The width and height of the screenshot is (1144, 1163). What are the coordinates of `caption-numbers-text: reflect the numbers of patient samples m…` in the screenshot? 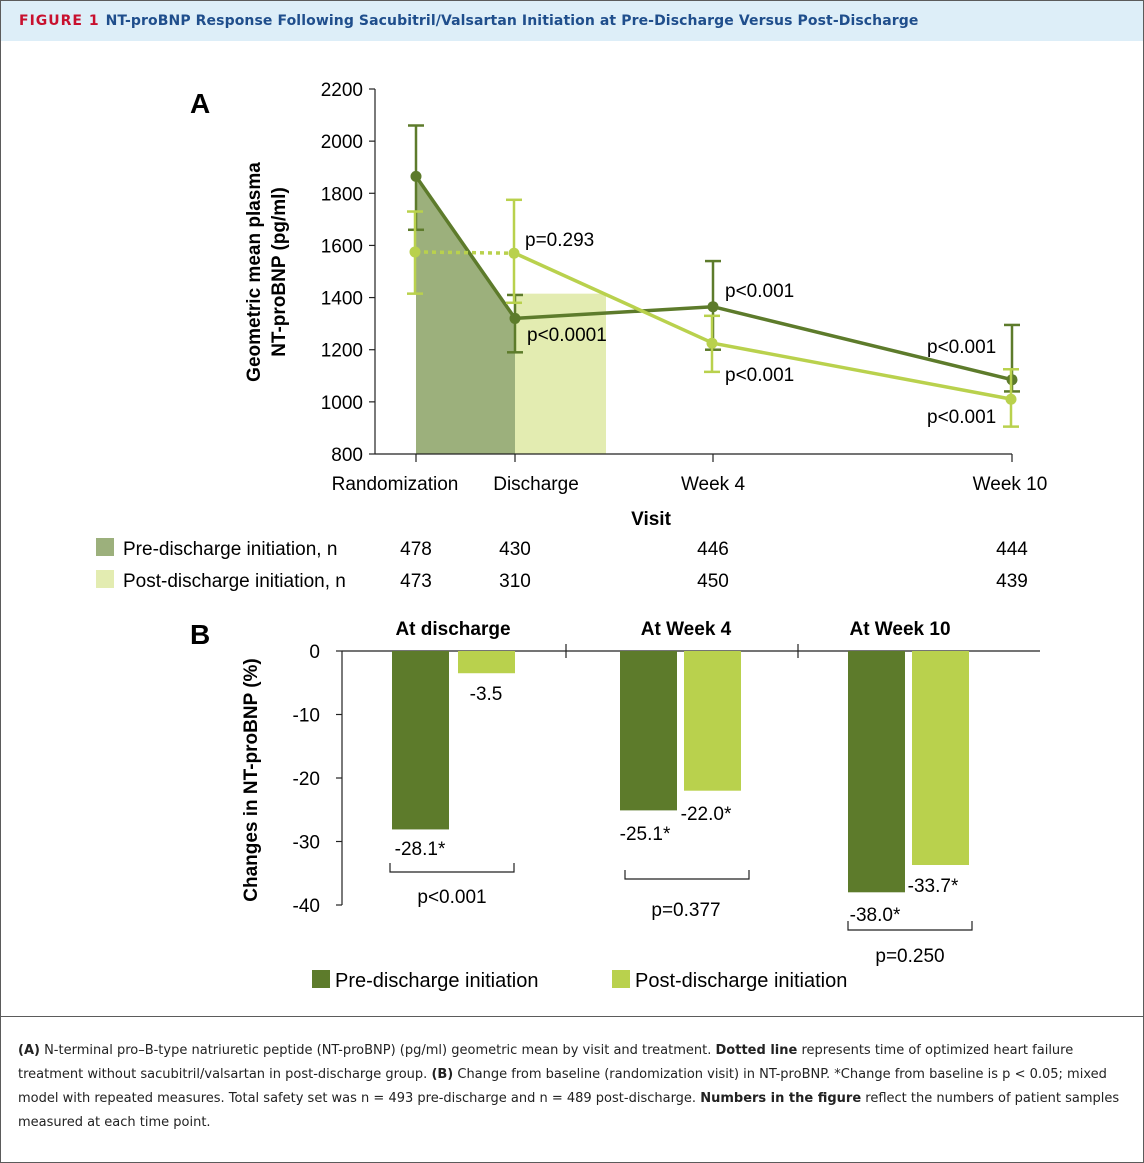 It's located at (569, 1110).